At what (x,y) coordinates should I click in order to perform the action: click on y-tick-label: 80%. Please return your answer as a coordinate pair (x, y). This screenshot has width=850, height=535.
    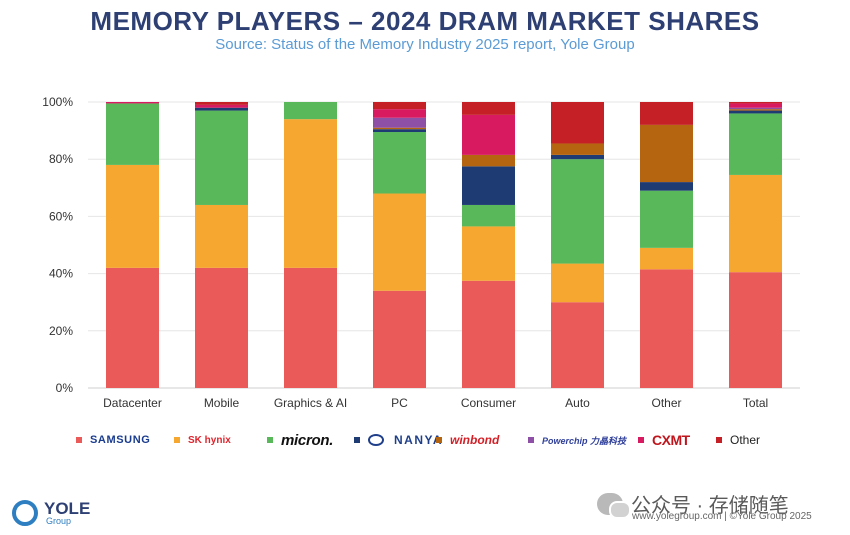
    Looking at the image, I should click on (61, 159).